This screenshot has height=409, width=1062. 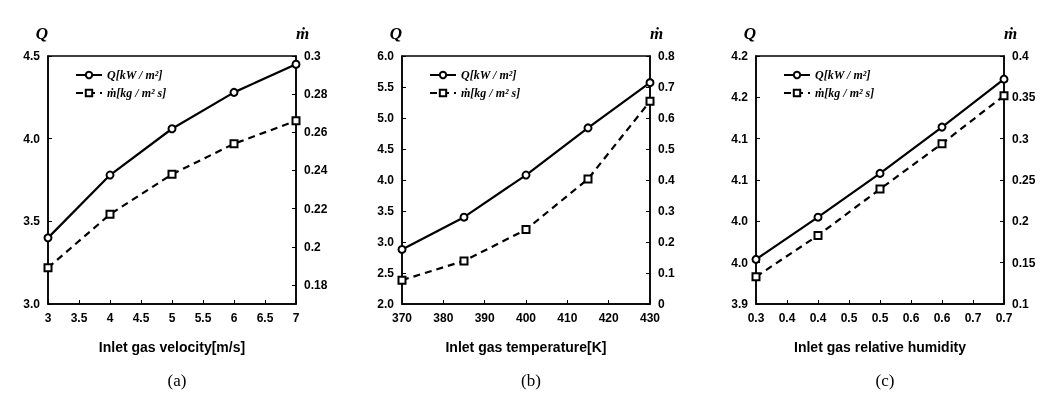 What do you see at coordinates (484, 318) in the screenshot?
I see `x-tick-label: 390` at bounding box center [484, 318].